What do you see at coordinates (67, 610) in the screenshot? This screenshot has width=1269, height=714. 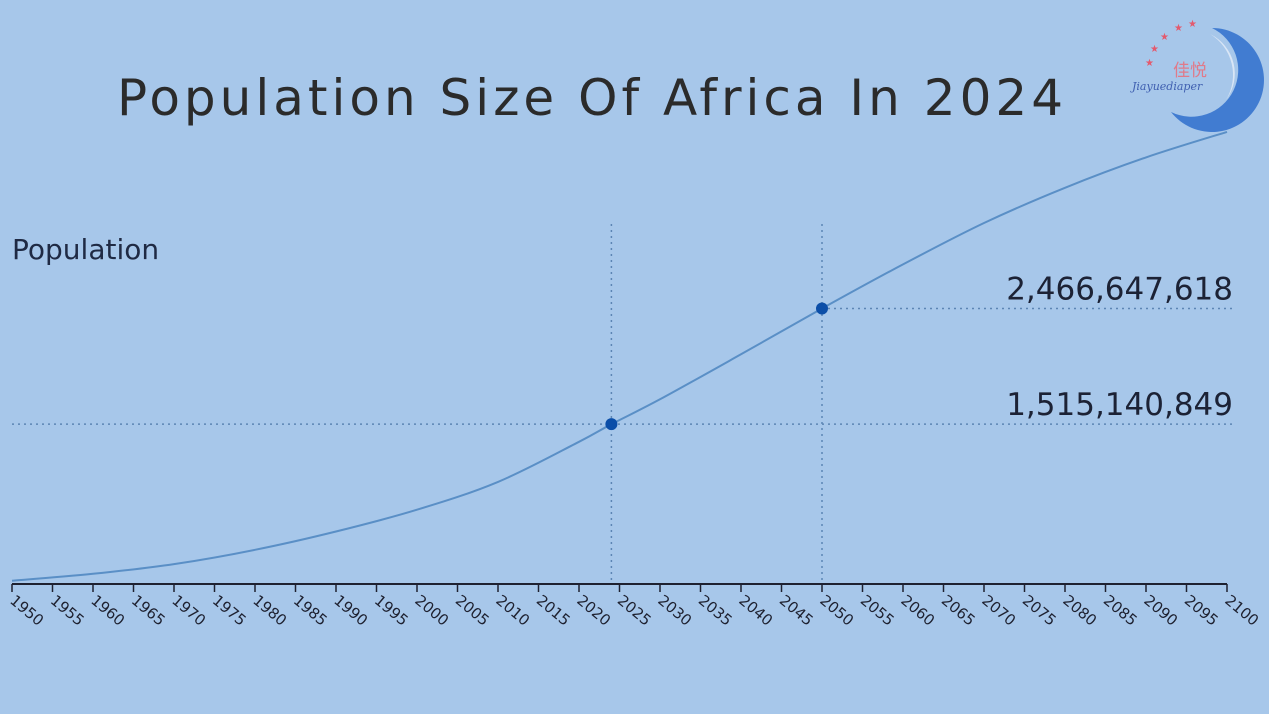 I see `x-tick-label-1955: 1955` at bounding box center [67, 610].